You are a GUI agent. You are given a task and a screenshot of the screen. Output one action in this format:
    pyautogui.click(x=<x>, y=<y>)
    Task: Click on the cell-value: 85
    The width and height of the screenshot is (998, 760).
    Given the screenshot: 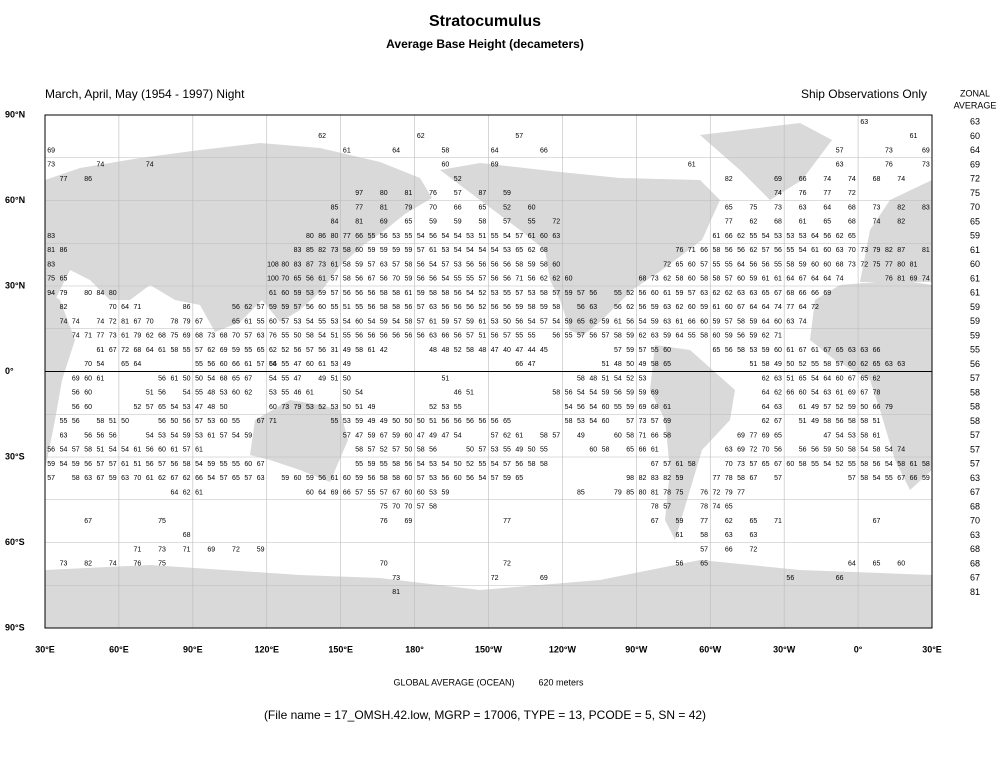 What is the action you would take?
    pyautogui.click(x=581, y=492)
    